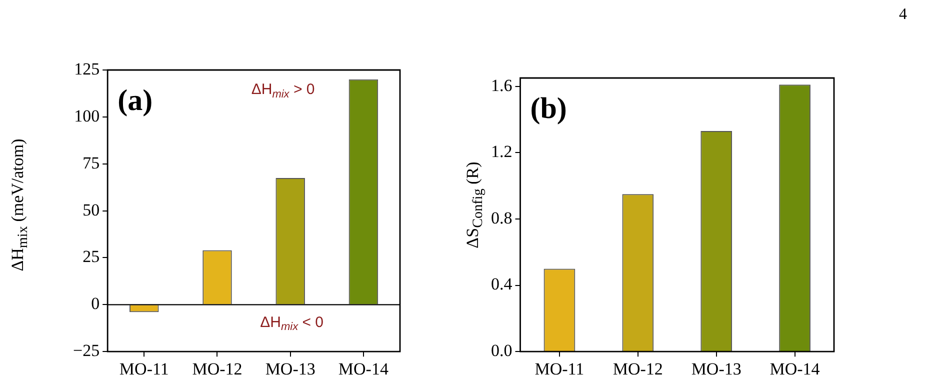  Describe the element at coordinates (91, 210) in the screenshot. I see `y-tick-label: 50` at that location.